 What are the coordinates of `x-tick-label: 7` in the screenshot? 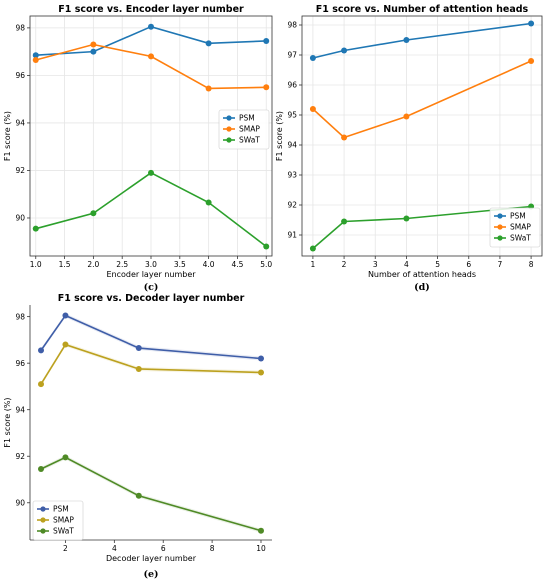 It's located at (500, 264).